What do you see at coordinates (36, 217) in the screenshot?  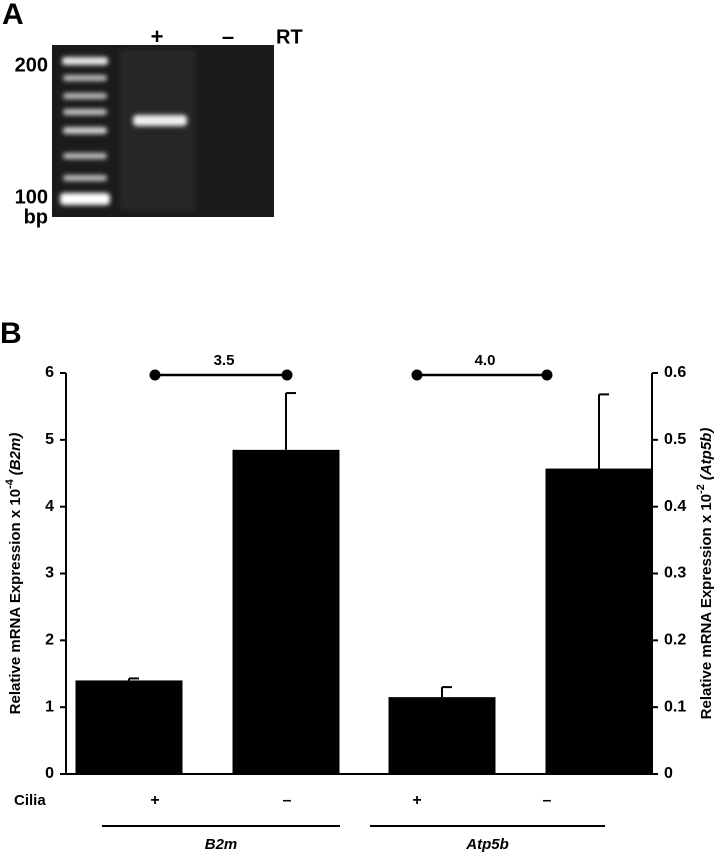 I see `size-unit: bp` at bounding box center [36, 217].